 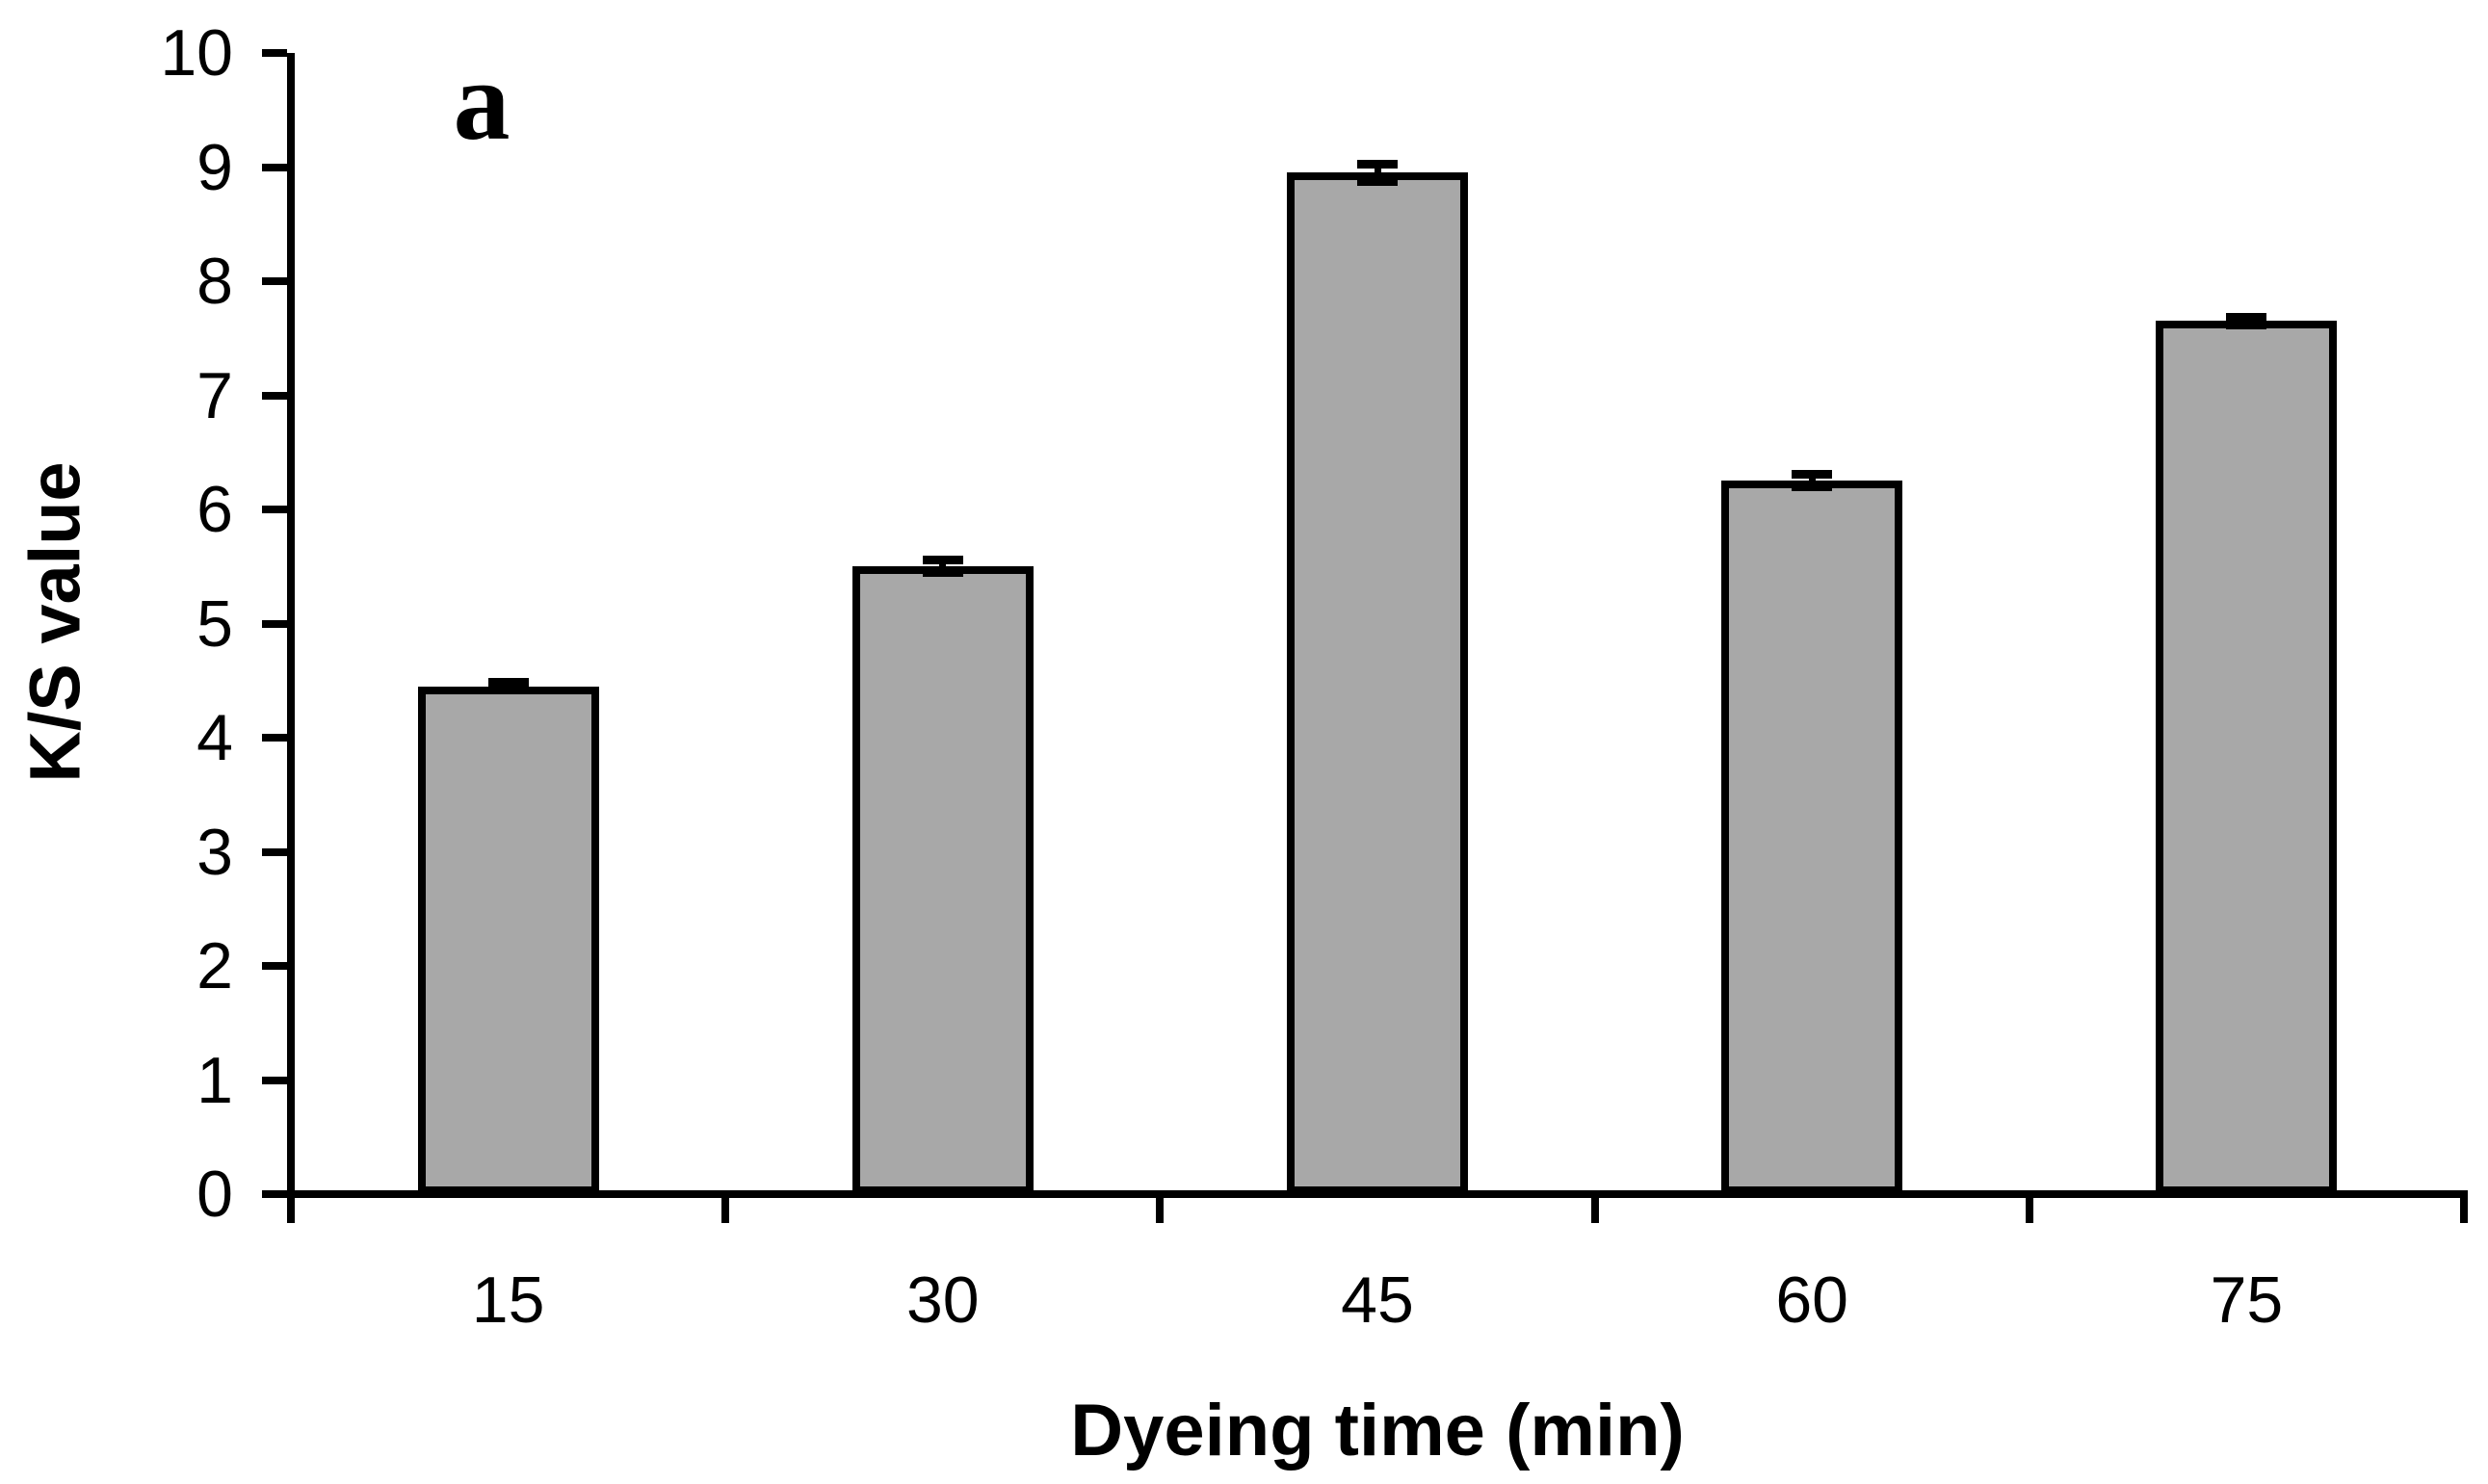 What do you see at coordinates (1812, 1300) in the screenshot?
I see `x-tick-label: 60` at bounding box center [1812, 1300].